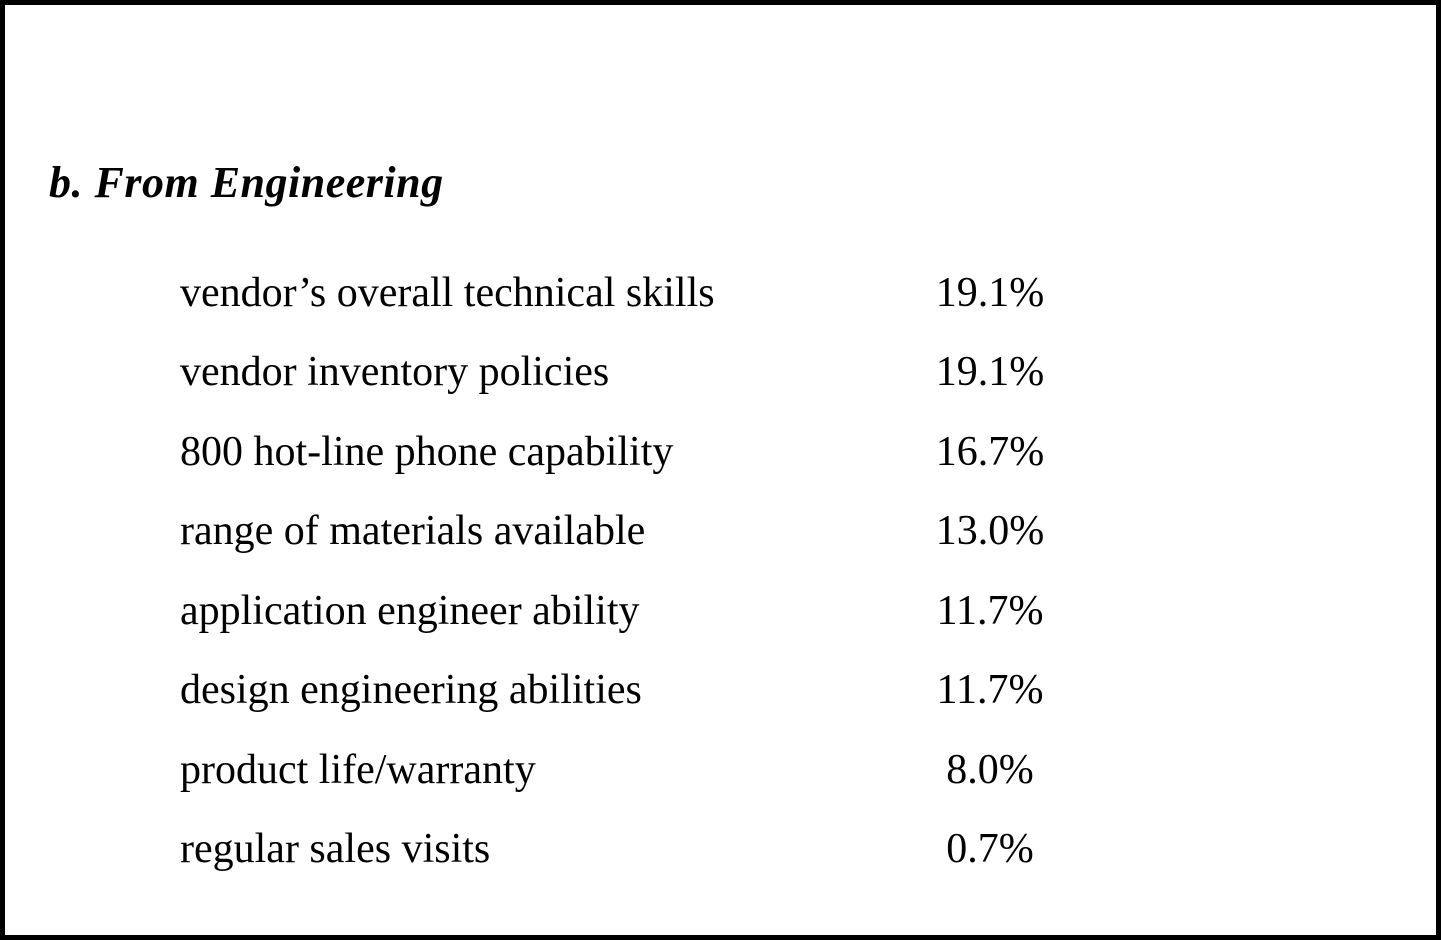 This screenshot has width=1441, height=940. What do you see at coordinates (990, 531) in the screenshot?
I see `criterion-percentage: 13.0%` at bounding box center [990, 531].